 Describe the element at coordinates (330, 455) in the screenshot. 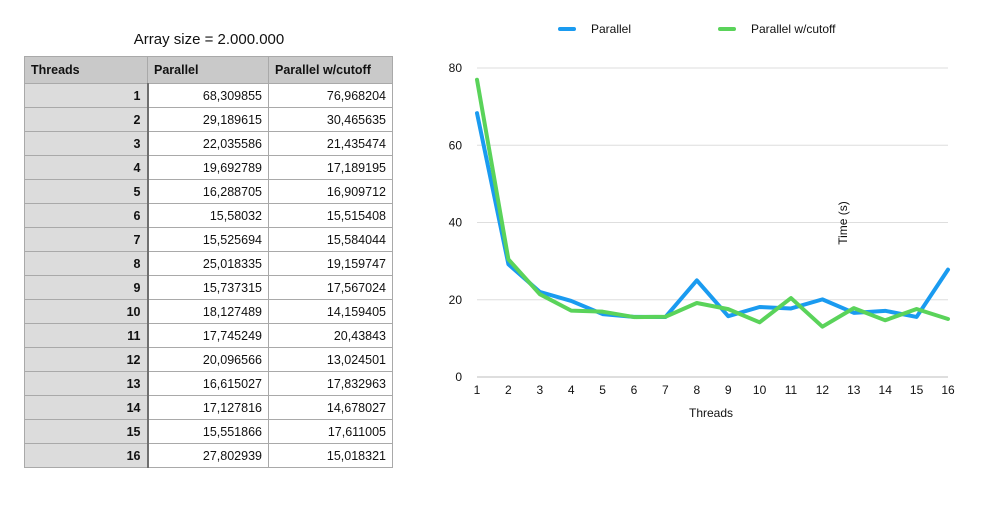

I see `parallel-cutoff-cell: 15,018321` at that location.